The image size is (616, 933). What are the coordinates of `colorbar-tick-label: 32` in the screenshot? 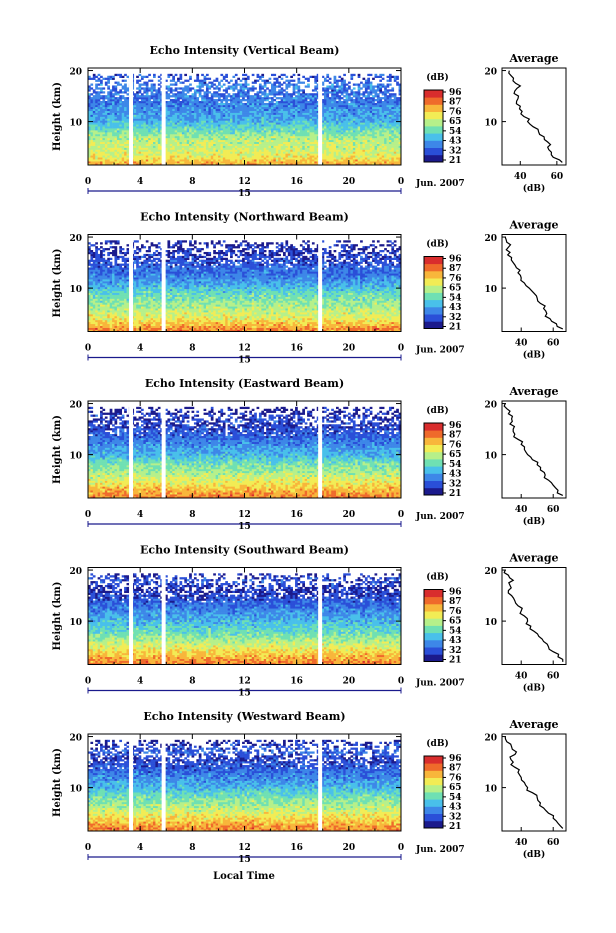 It's located at (455, 318).